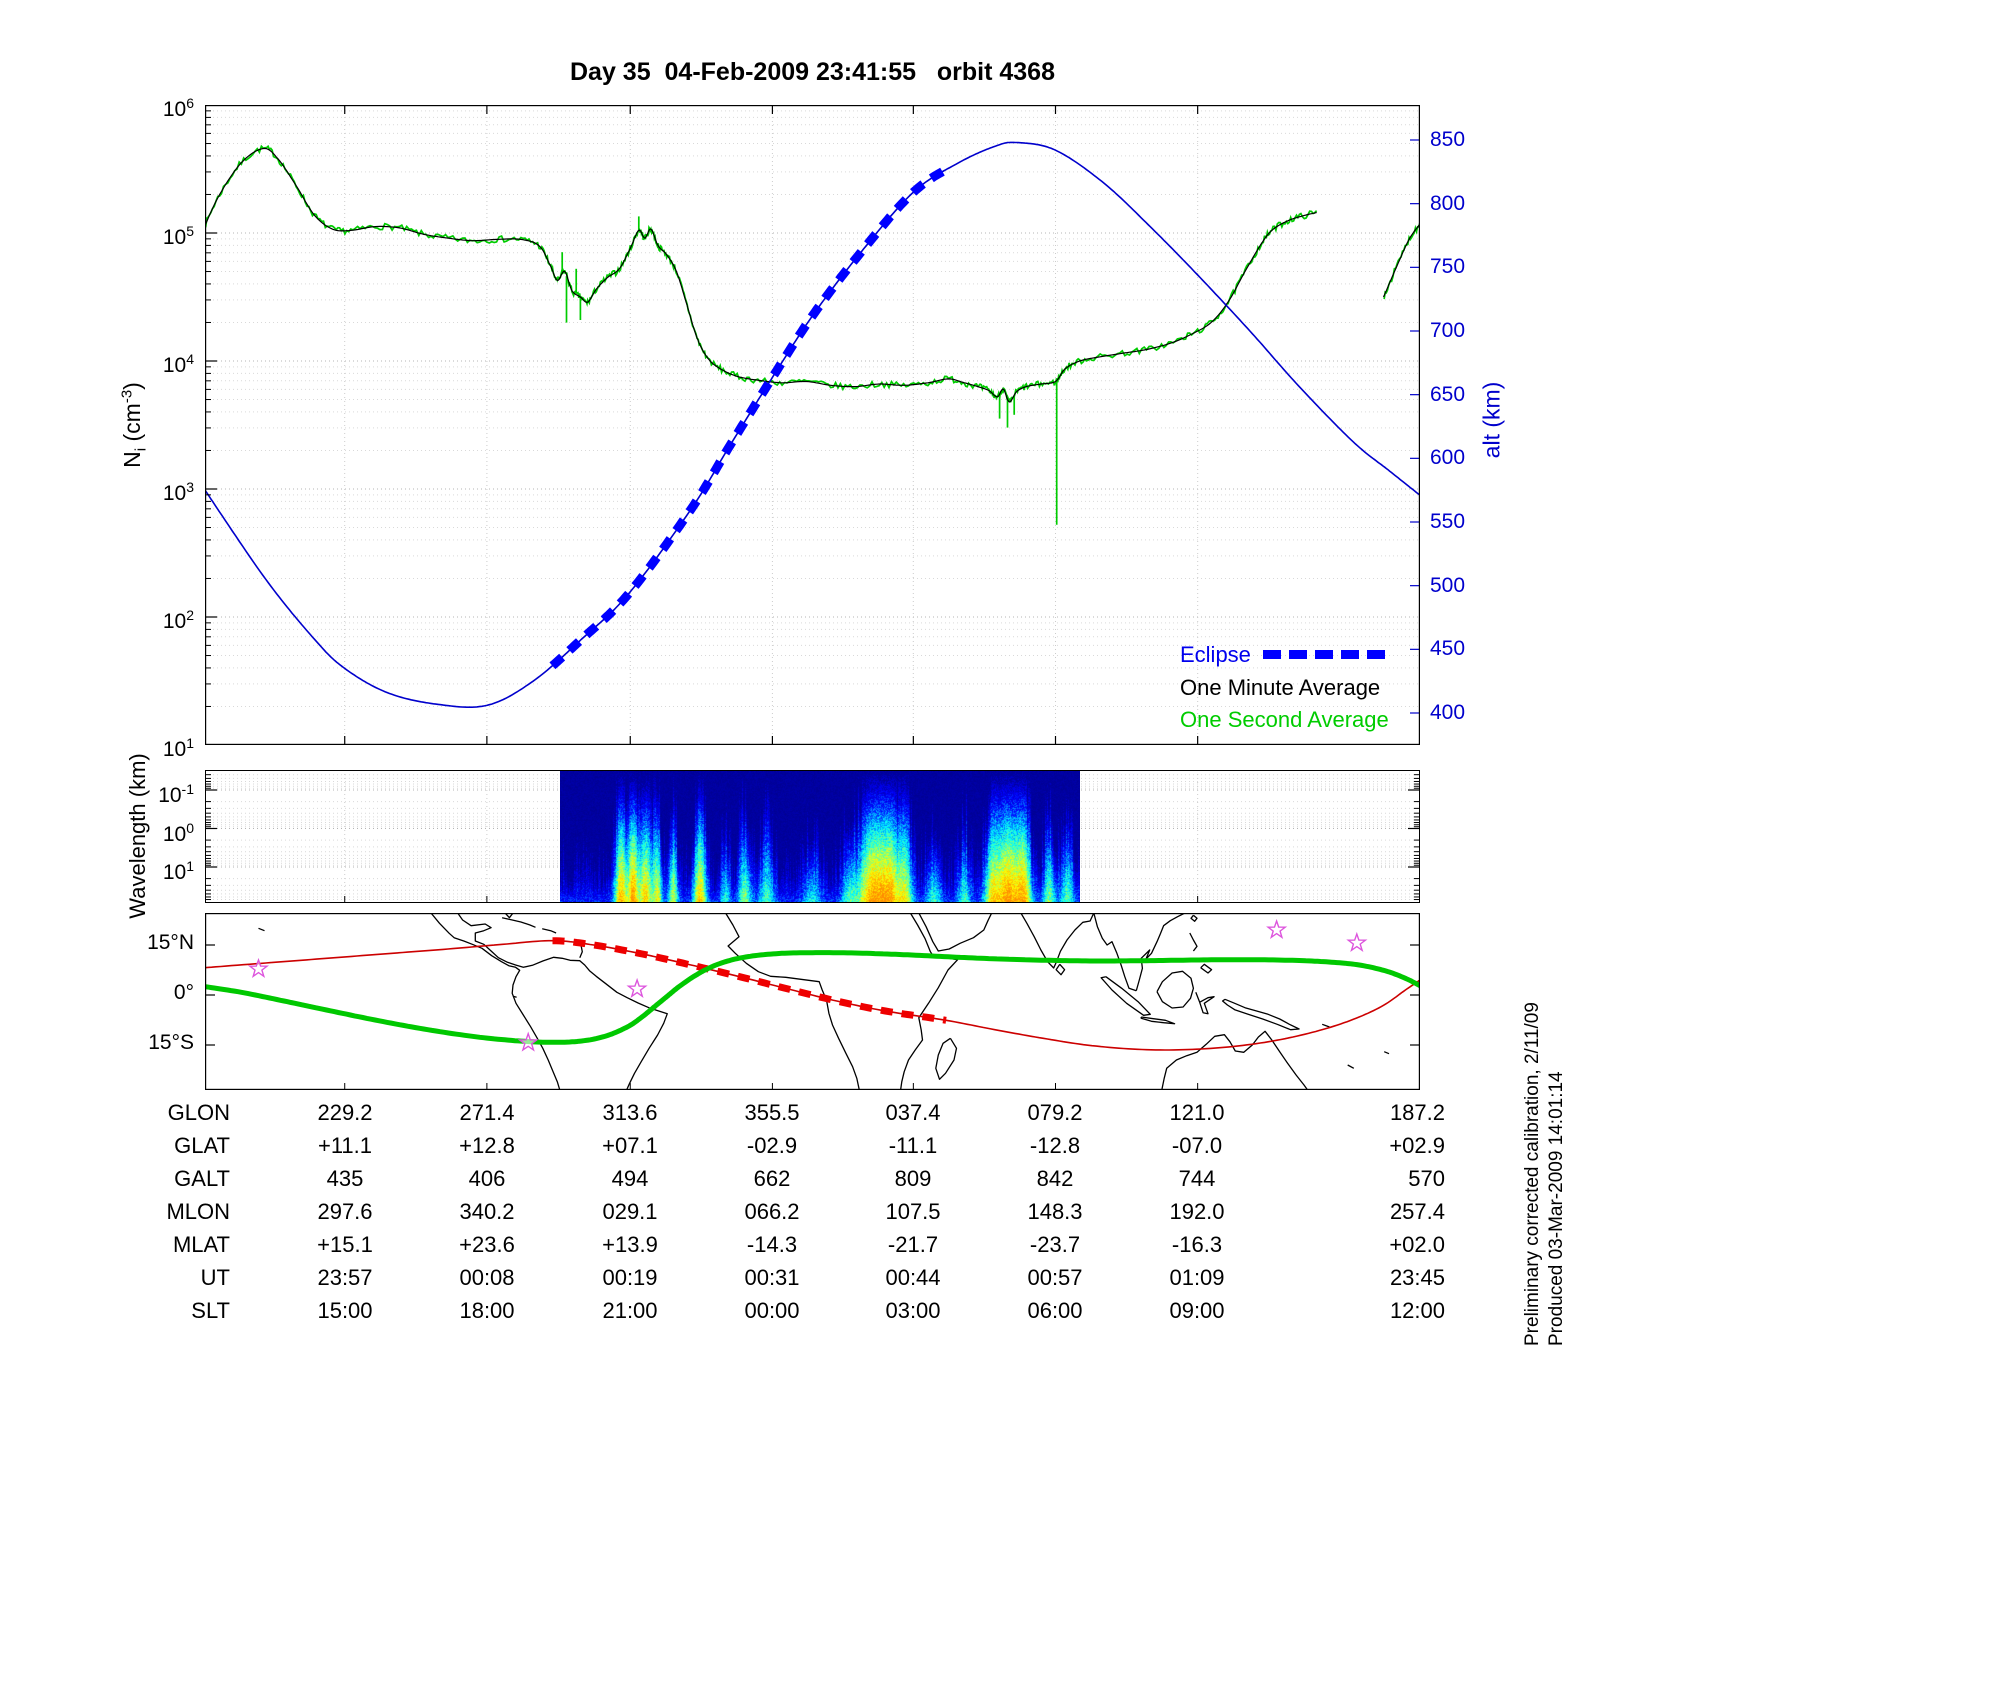  What do you see at coordinates (772, 1145) in the screenshot?
I see `table-cell: -02.9` at bounding box center [772, 1145].